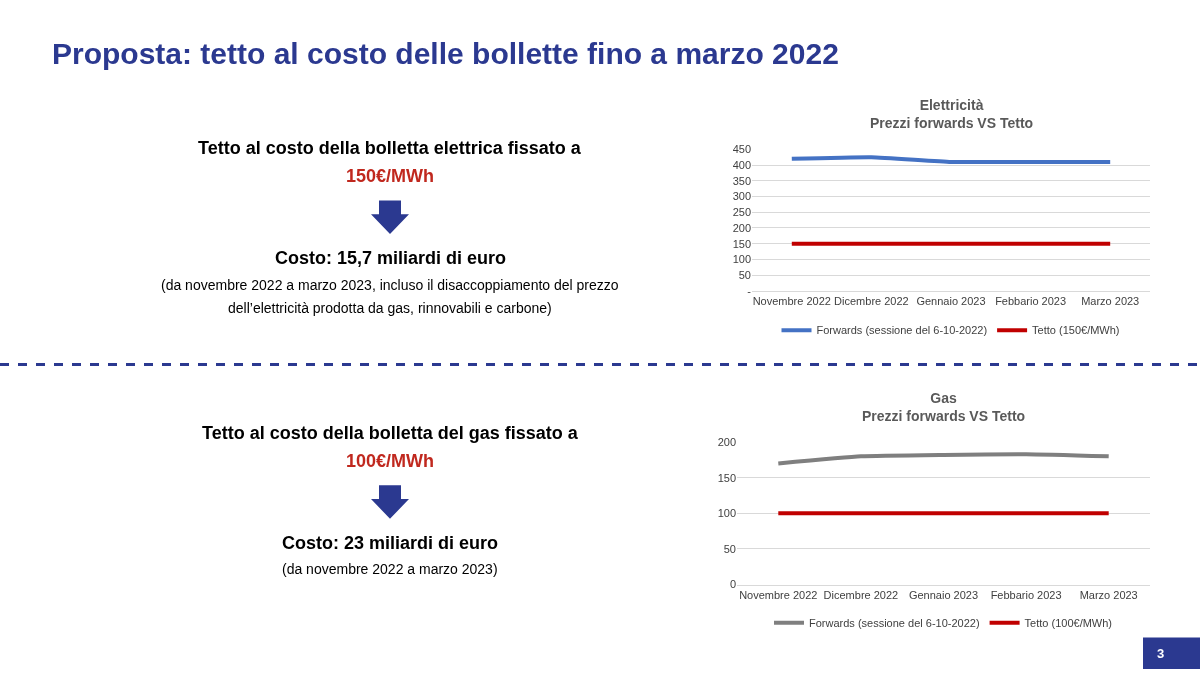 The width and height of the screenshot is (1200, 675). I want to click on text: (da novembre 2022 a marzo 2023, incluso il disaccoppiamento del prezzo, so click(390, 285).